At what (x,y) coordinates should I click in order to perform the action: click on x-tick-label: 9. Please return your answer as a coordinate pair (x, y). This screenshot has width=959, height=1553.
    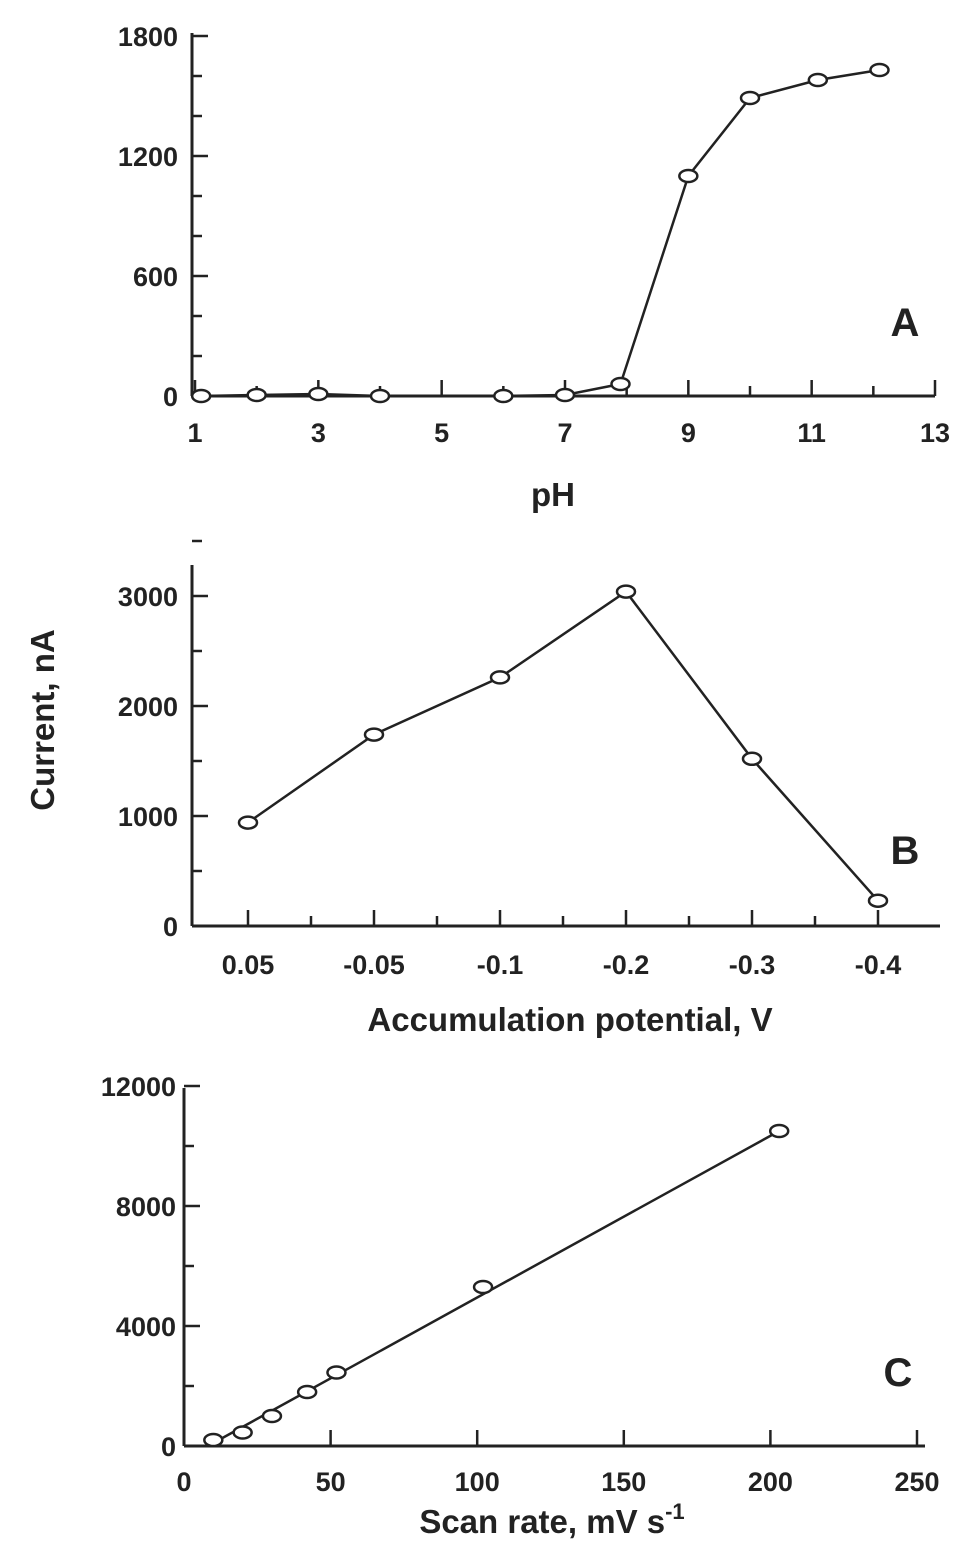
    Looking at the image, I should click on (688, 433).